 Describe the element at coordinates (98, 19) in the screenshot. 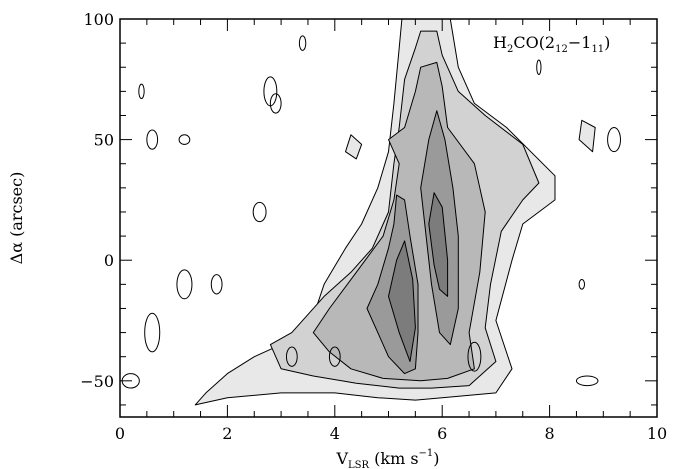

I see `y-tick-label: 100` at that location.